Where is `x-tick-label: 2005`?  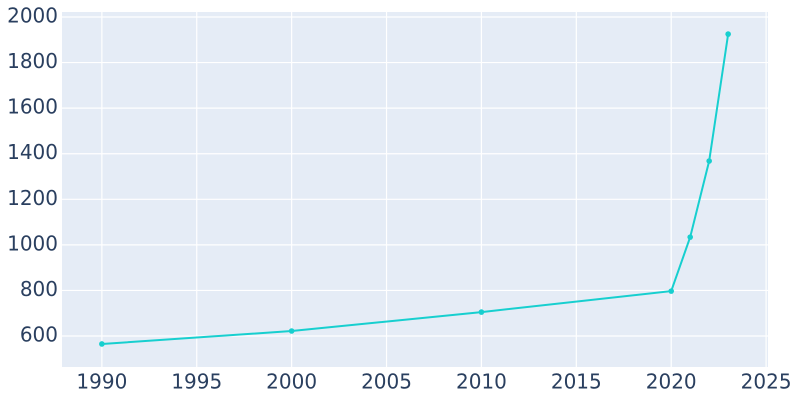
x-tick-label: 2005 is located at coordinates (386, 382).